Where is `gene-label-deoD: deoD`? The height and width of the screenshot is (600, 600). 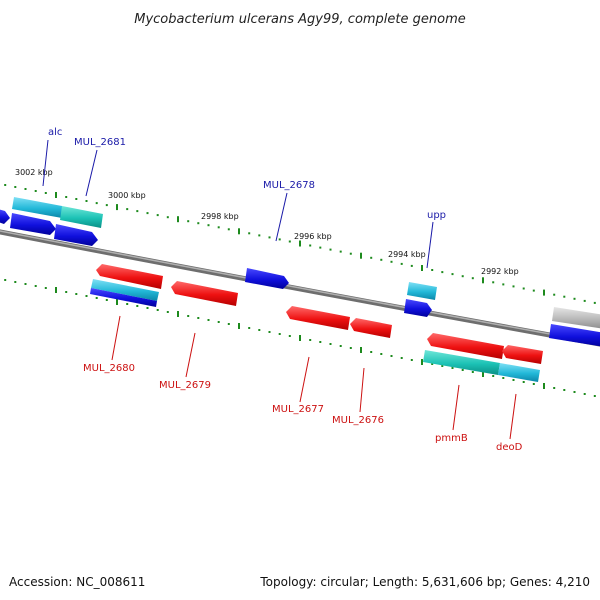 gene-label-deoD: deoD is located at coordinates (509, 447).